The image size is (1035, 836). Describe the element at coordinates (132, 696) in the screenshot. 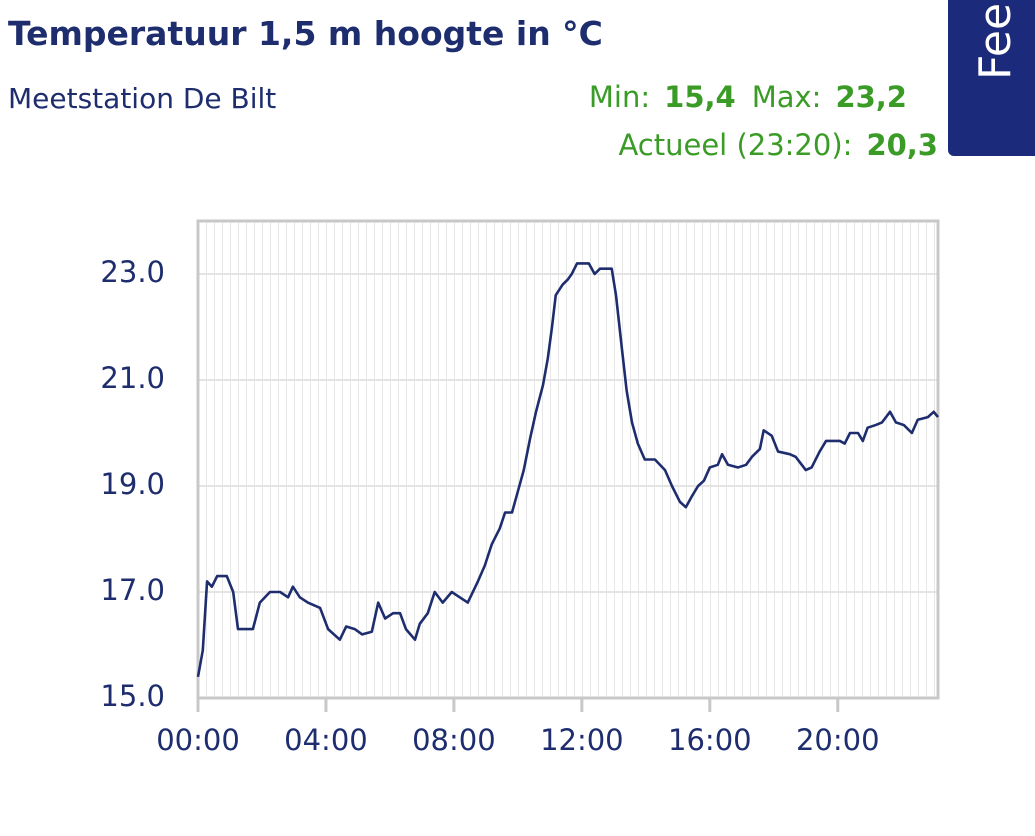

I see `y-tick-label: 15.0` at that location.